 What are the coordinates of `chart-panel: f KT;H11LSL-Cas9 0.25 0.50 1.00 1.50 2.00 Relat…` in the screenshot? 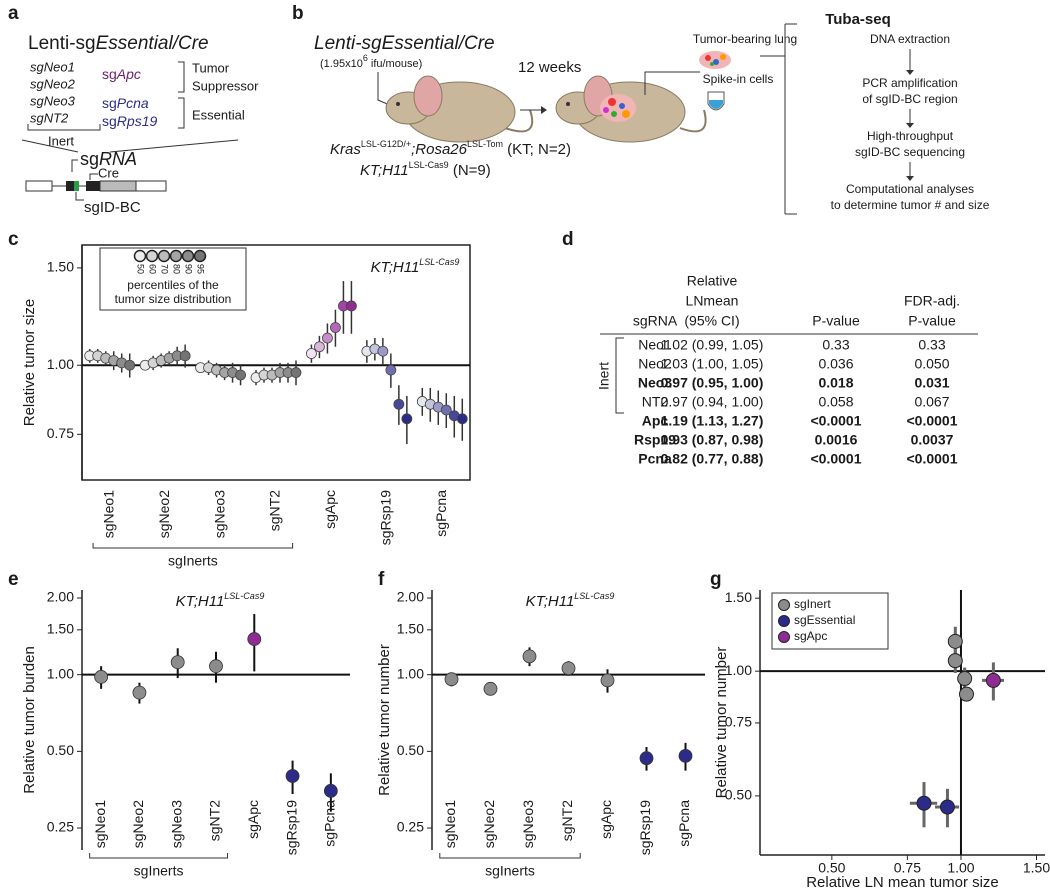 It's located at (540, 724).